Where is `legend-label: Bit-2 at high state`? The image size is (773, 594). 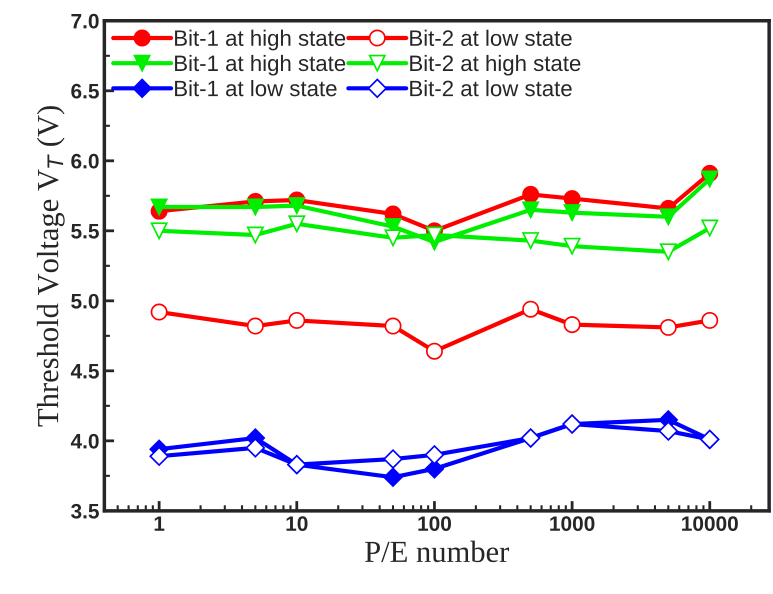
legend-label: Bit-2 at high state is located at coordinates (495, 65).